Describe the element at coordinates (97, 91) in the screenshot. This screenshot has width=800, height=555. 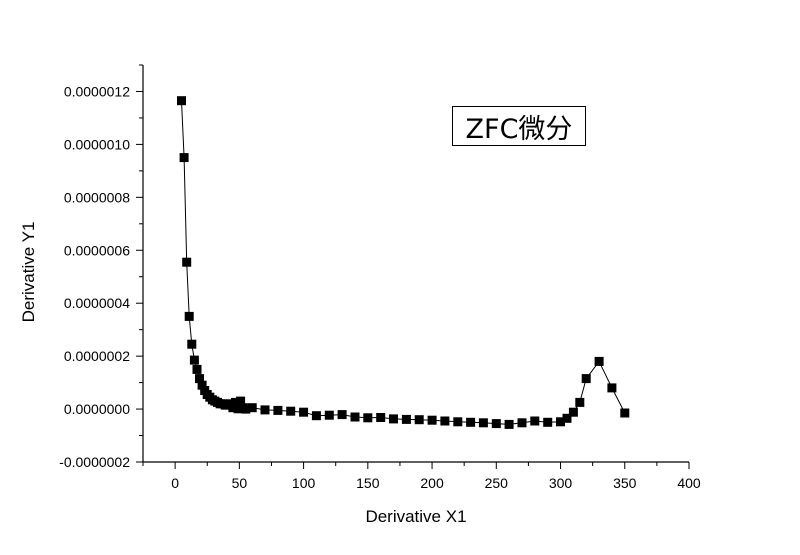
I see `y-tick-label: 0.0000012` at that location.